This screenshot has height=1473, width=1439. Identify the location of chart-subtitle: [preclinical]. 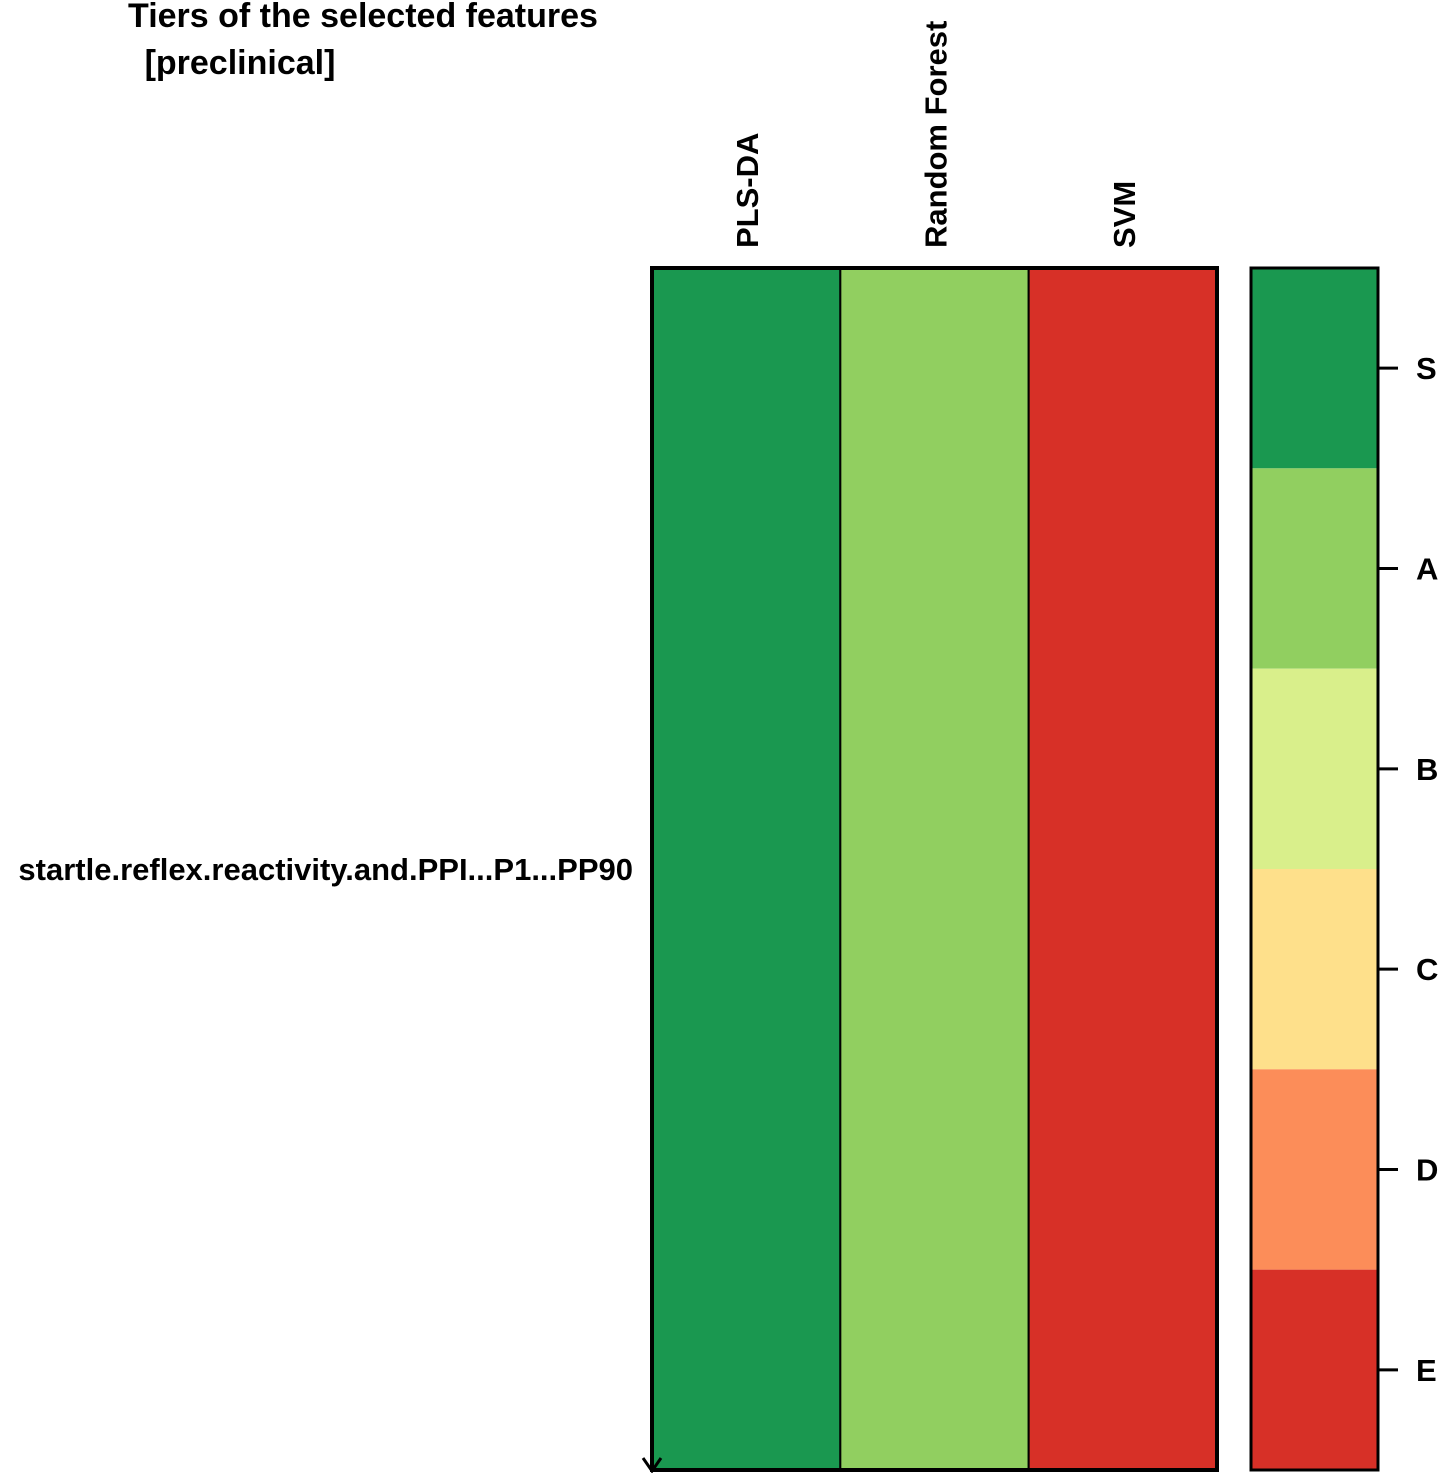
(240, 63).